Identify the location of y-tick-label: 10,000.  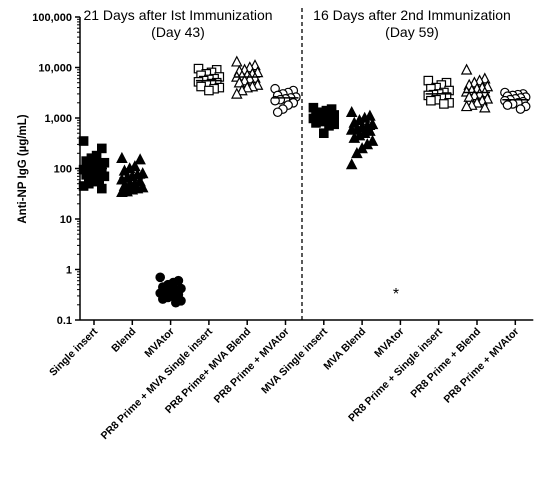
(55, 69).